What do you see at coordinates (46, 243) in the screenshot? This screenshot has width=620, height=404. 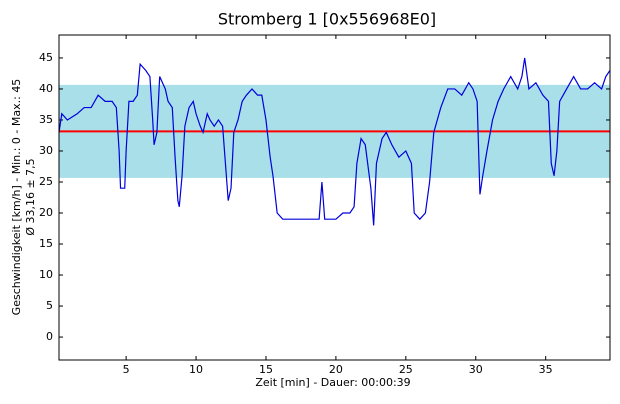 I see `y-tick-label: 15` at bounding box center [46, 243].